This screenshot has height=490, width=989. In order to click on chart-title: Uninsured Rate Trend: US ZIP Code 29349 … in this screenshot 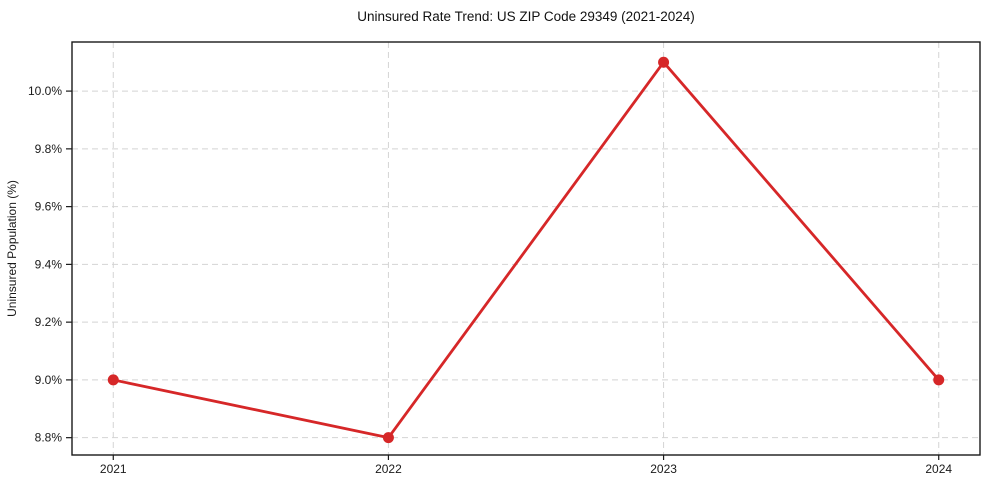, I will do `click(525, 16)`.